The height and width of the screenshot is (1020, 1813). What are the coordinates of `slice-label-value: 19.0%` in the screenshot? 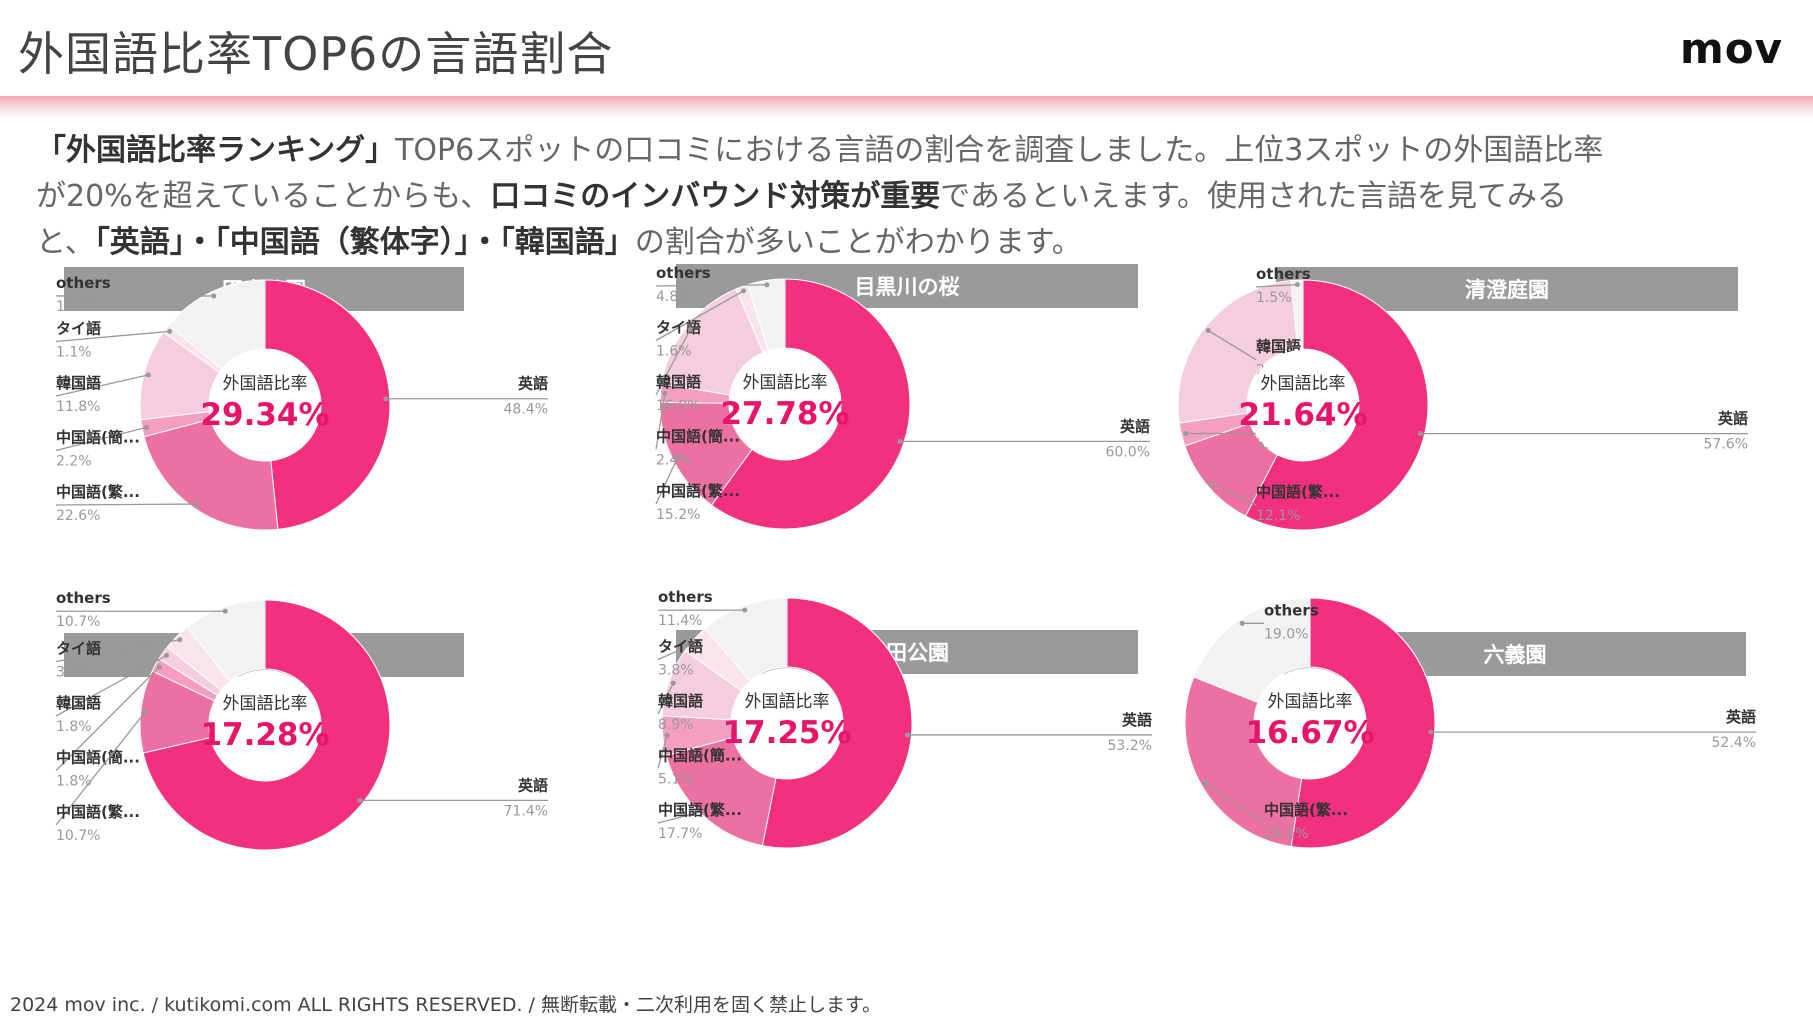 It's located at (1286, 634).